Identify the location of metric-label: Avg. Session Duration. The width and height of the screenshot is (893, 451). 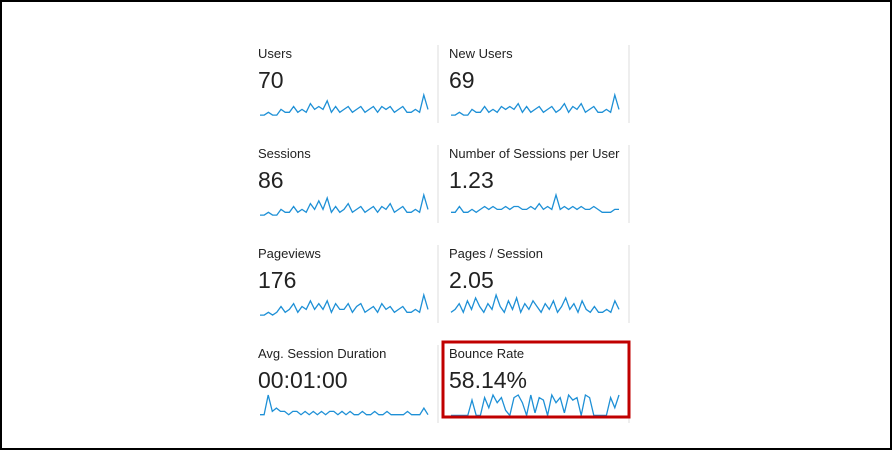
(322, 353).